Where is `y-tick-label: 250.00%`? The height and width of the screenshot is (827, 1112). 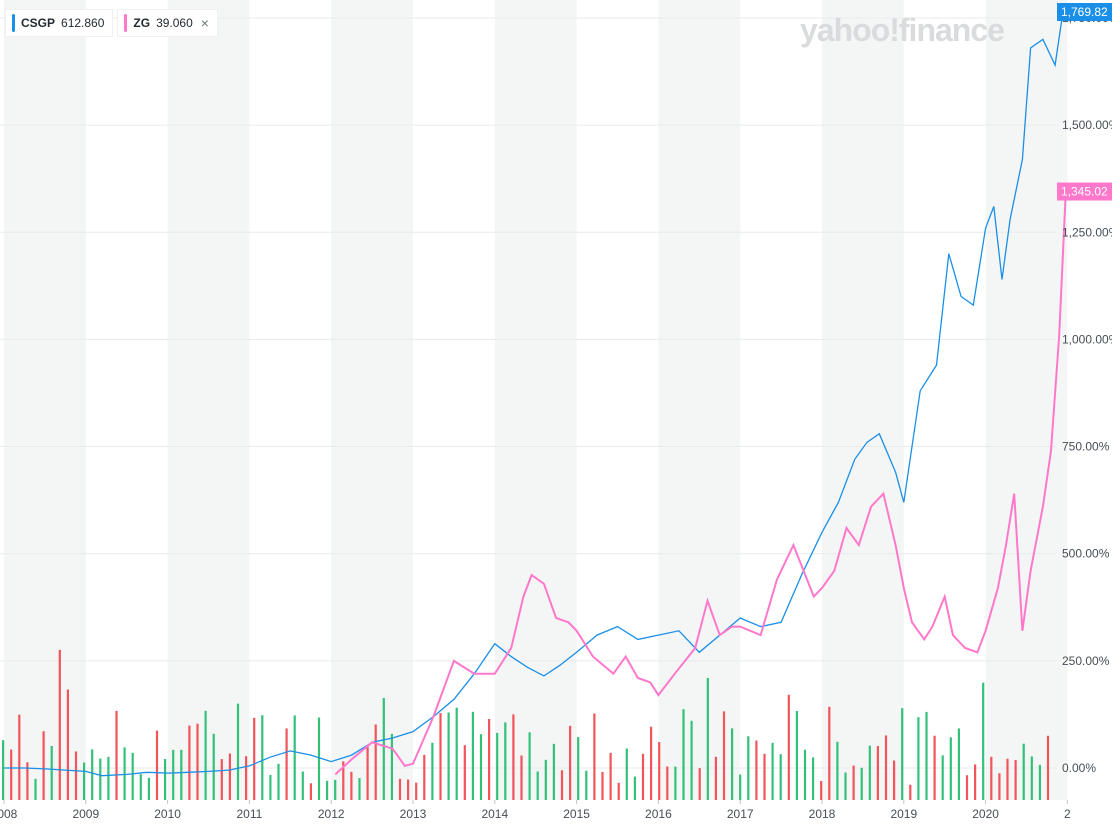
y-tick-label: 250.00% is located at coordinates (1086, 661).